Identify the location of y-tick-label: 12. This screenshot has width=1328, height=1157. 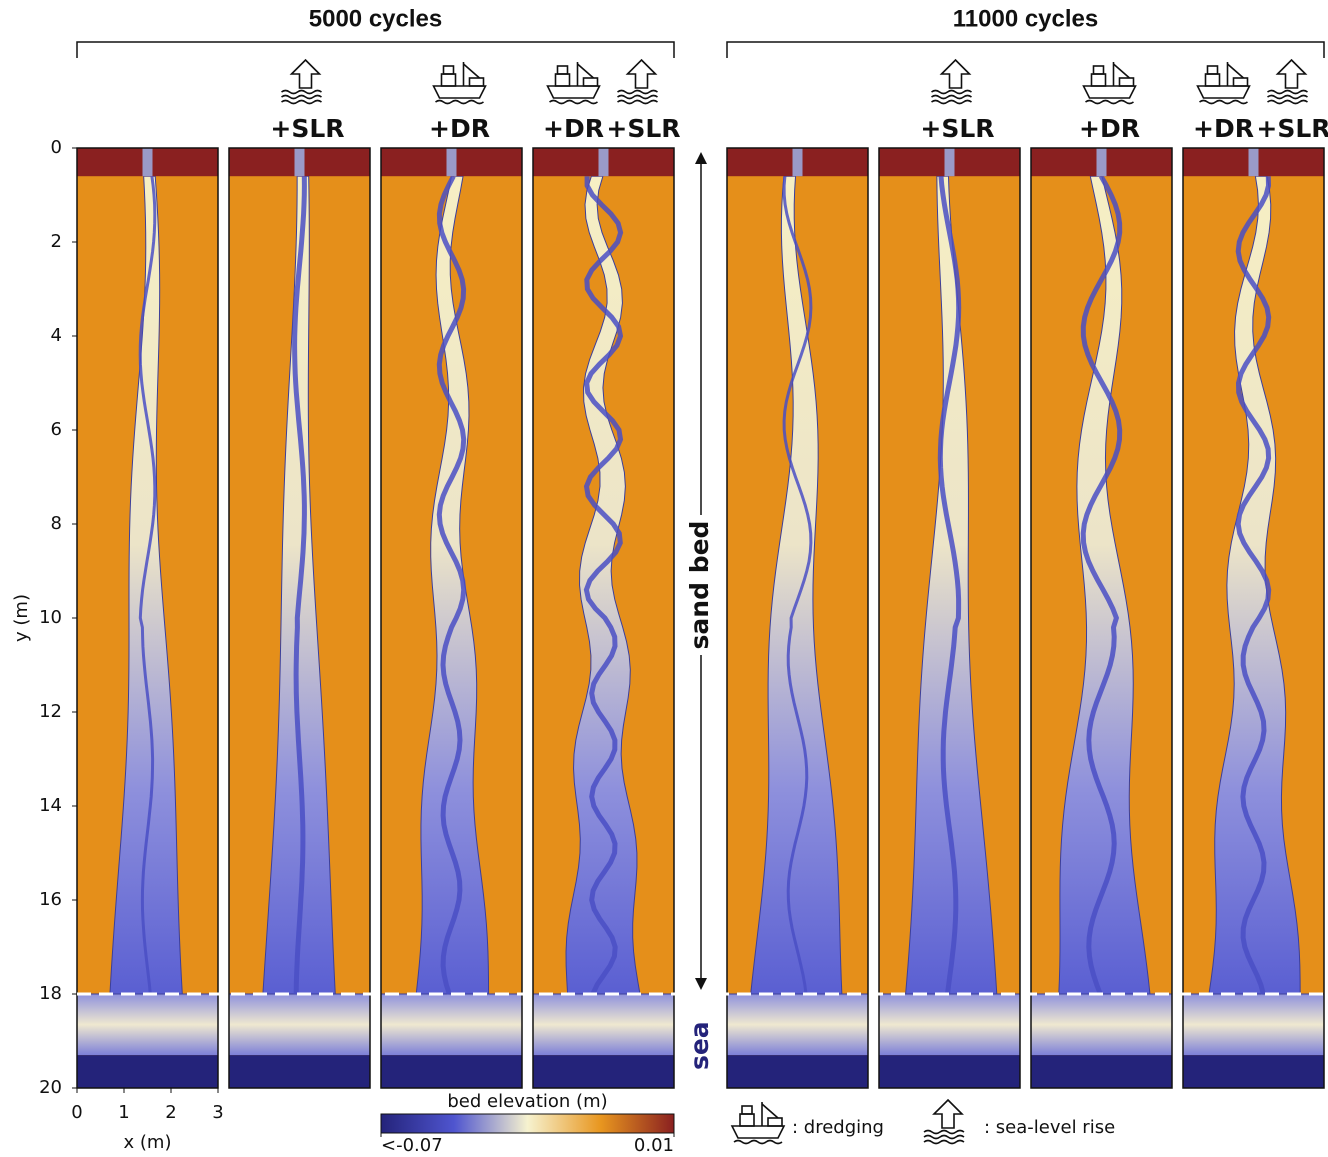
(50, 711).